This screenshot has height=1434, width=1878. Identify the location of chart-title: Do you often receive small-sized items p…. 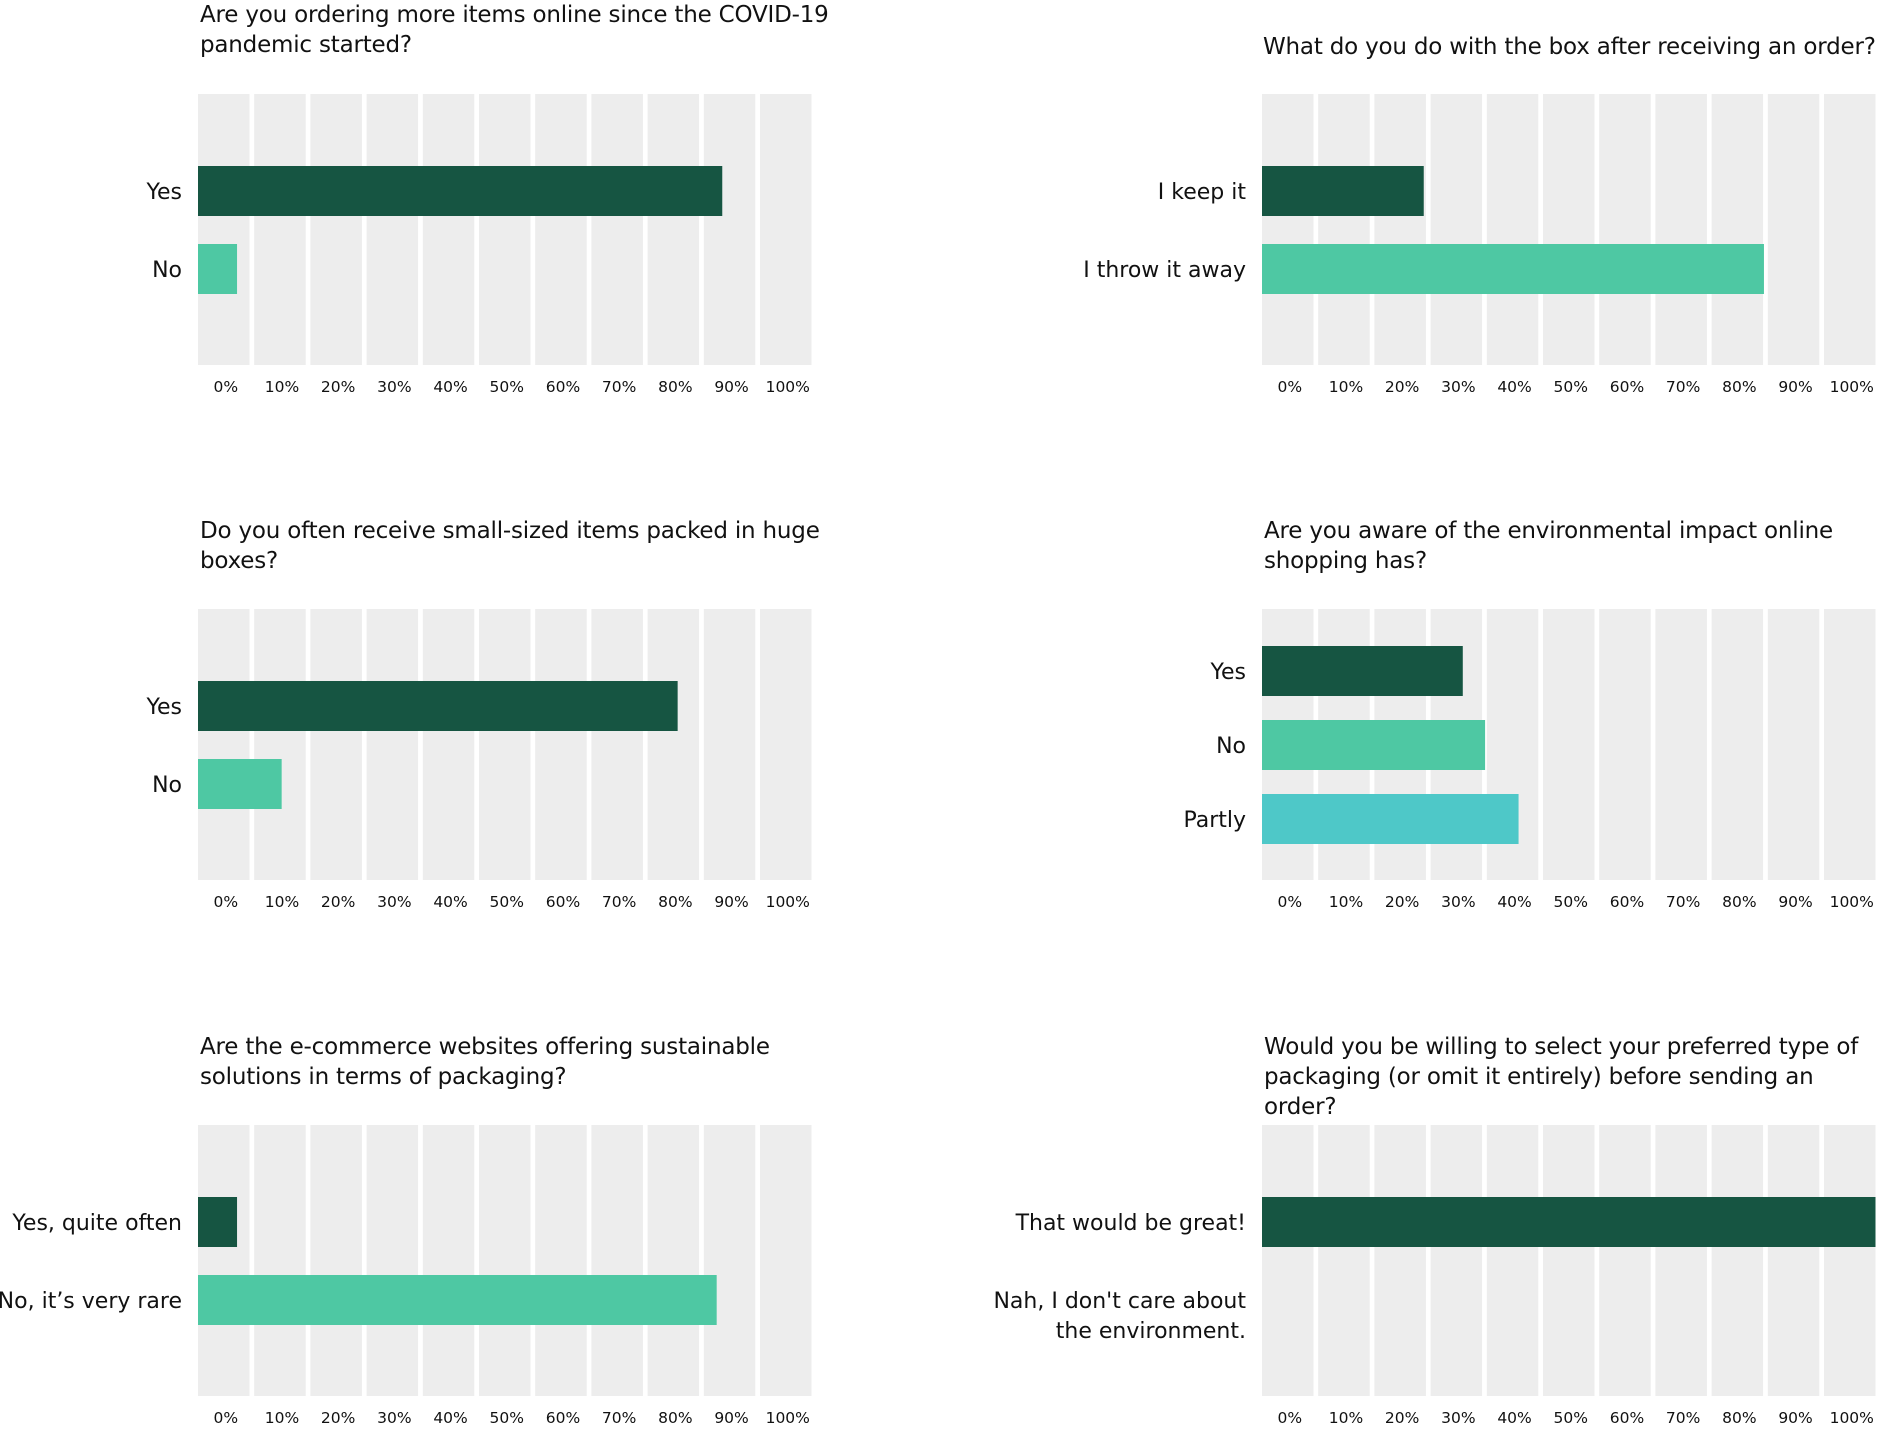
(510, 546).